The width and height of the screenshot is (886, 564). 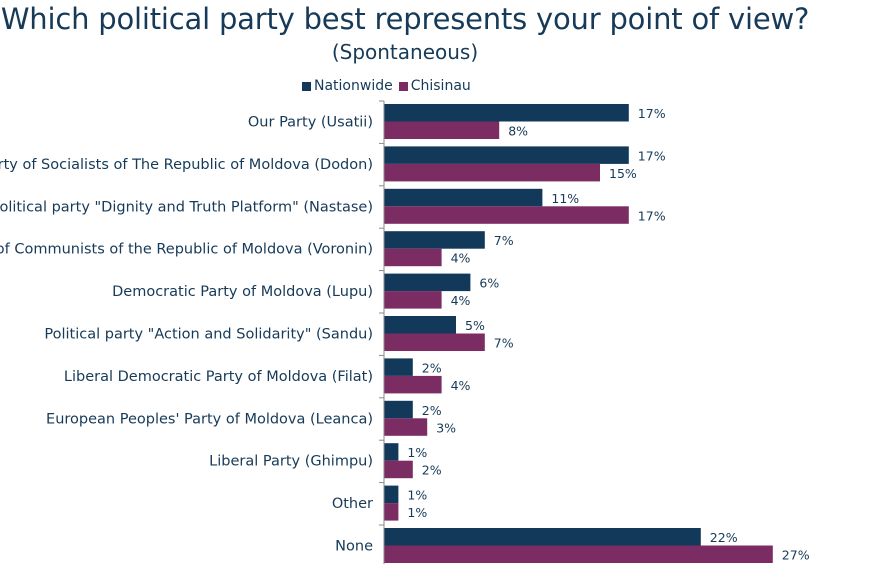 What do you see at coordinates (504, 240) in the screenshot?
I see `data-label-nationwide: 7%` at bounding box center [504, 240].